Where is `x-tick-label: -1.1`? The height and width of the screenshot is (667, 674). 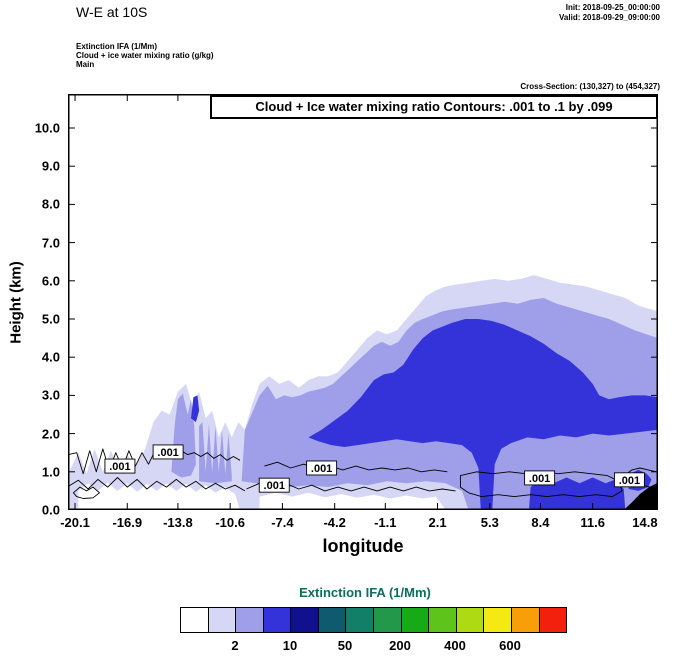 x-tick-label: -1.1 is located at coordinates (385, 522).